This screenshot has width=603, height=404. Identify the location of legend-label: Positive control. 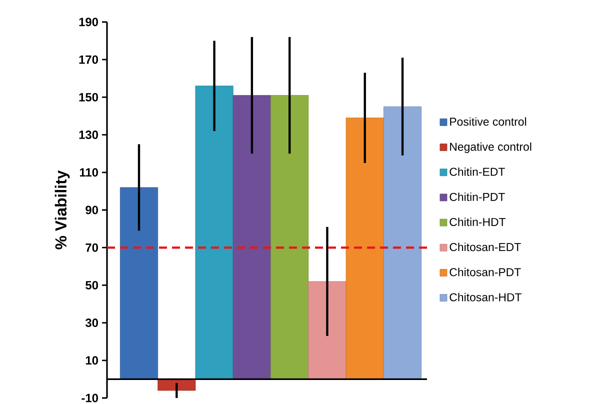
(488, 121).